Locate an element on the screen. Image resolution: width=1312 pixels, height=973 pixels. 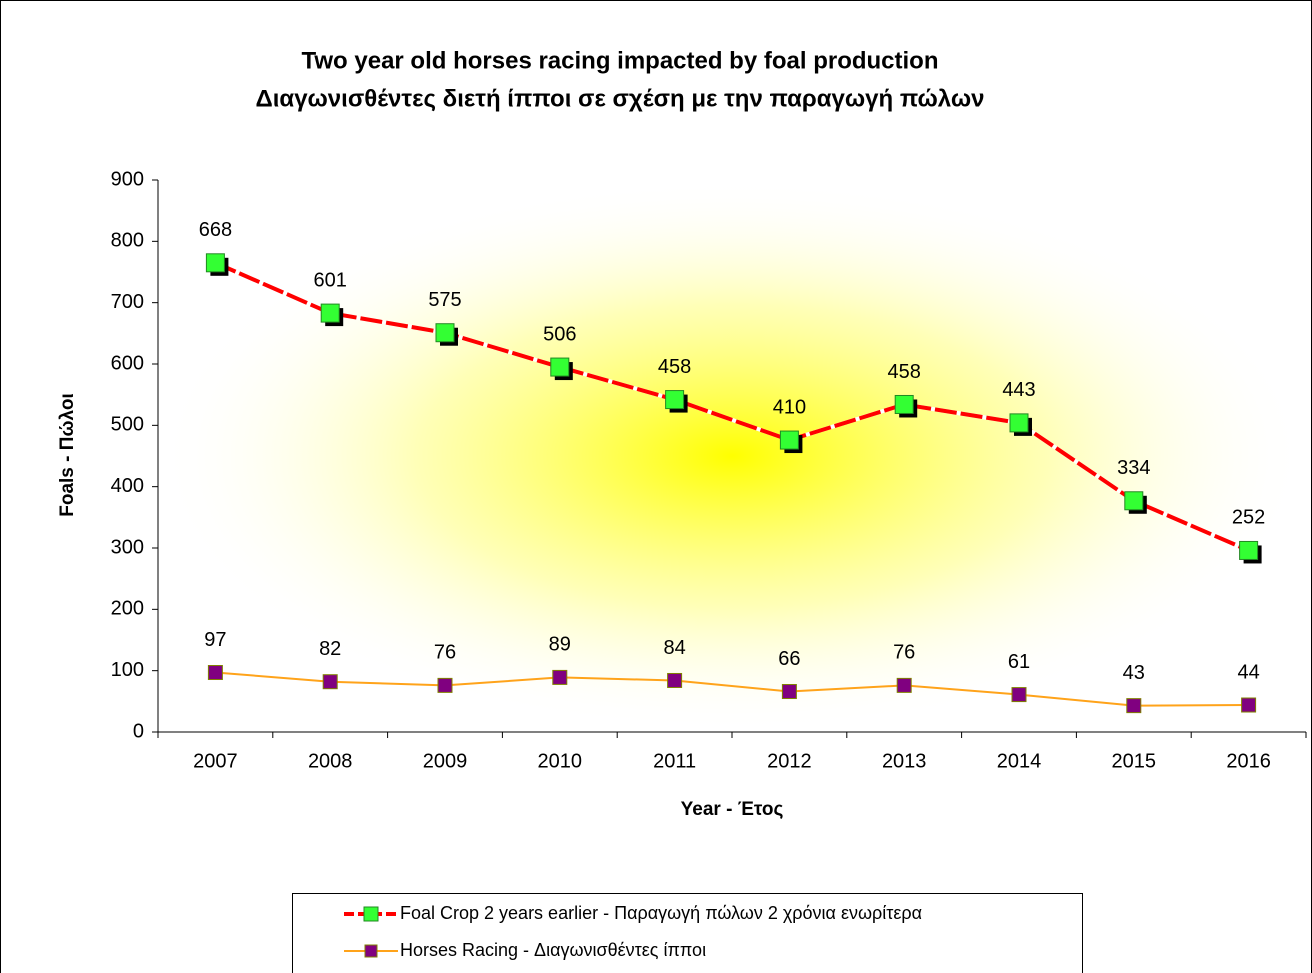
data-label: 61 is located at coordinates (1019, 662).